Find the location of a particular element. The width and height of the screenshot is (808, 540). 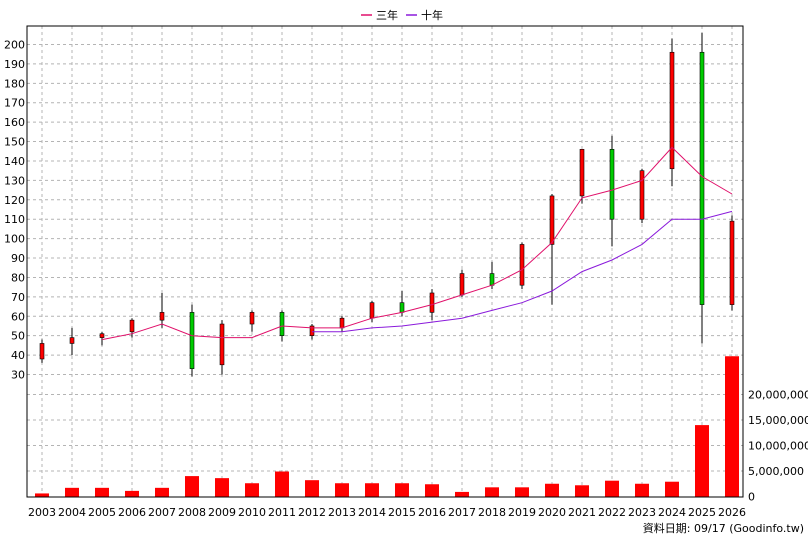

legend: 三年 十年 is located at coordinates (402, 15).